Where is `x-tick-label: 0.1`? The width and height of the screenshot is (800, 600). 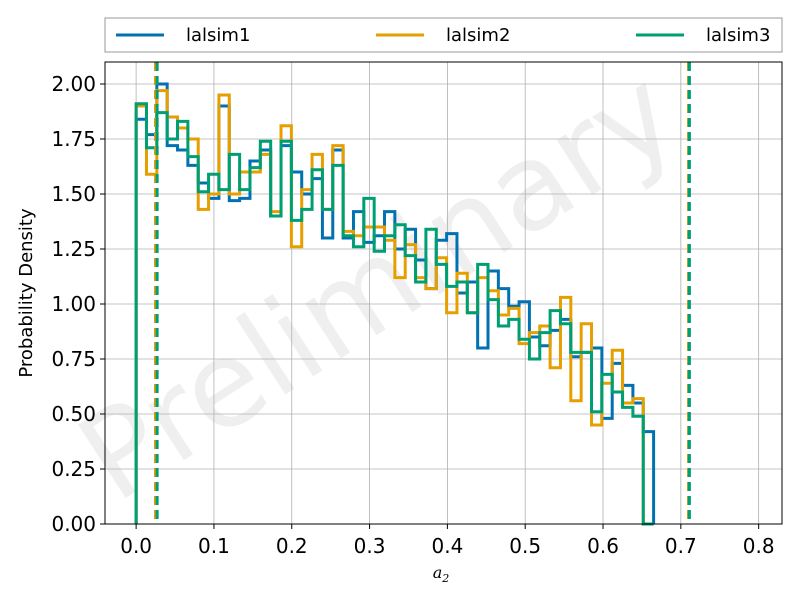 x-tick-label: 0.1 is located at coordinates (214, 546).